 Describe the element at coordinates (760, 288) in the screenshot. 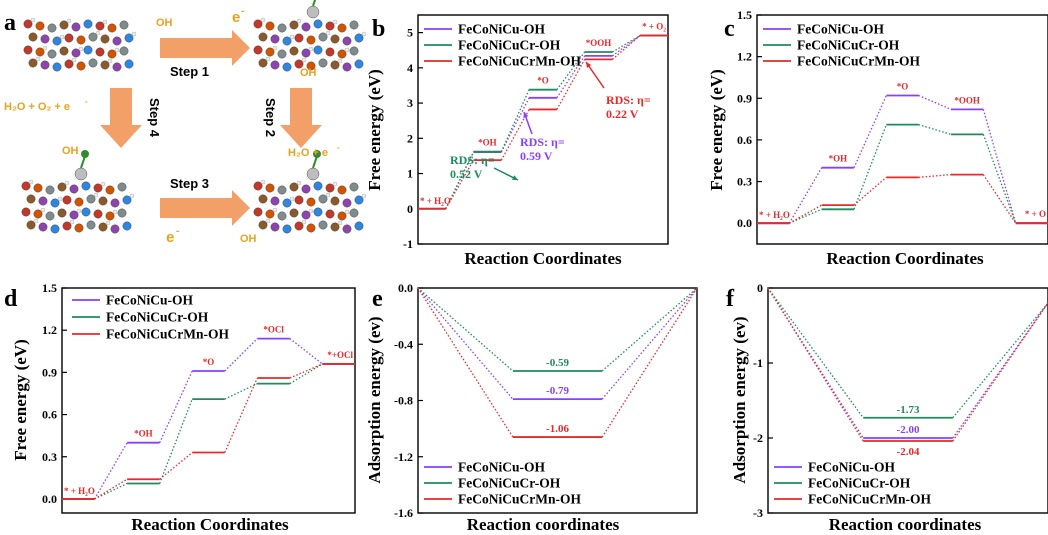

I see `y-tick-label: 0` at that location.